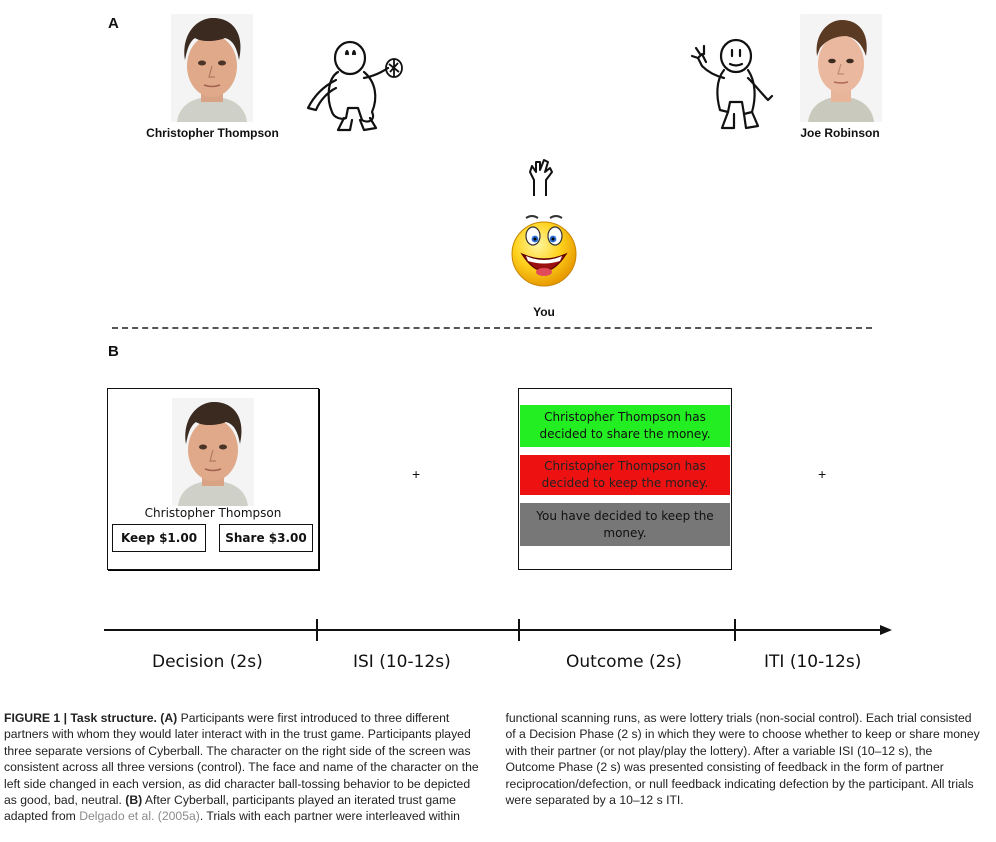  I want to click on cyberball-right-character, so click(732, 84).